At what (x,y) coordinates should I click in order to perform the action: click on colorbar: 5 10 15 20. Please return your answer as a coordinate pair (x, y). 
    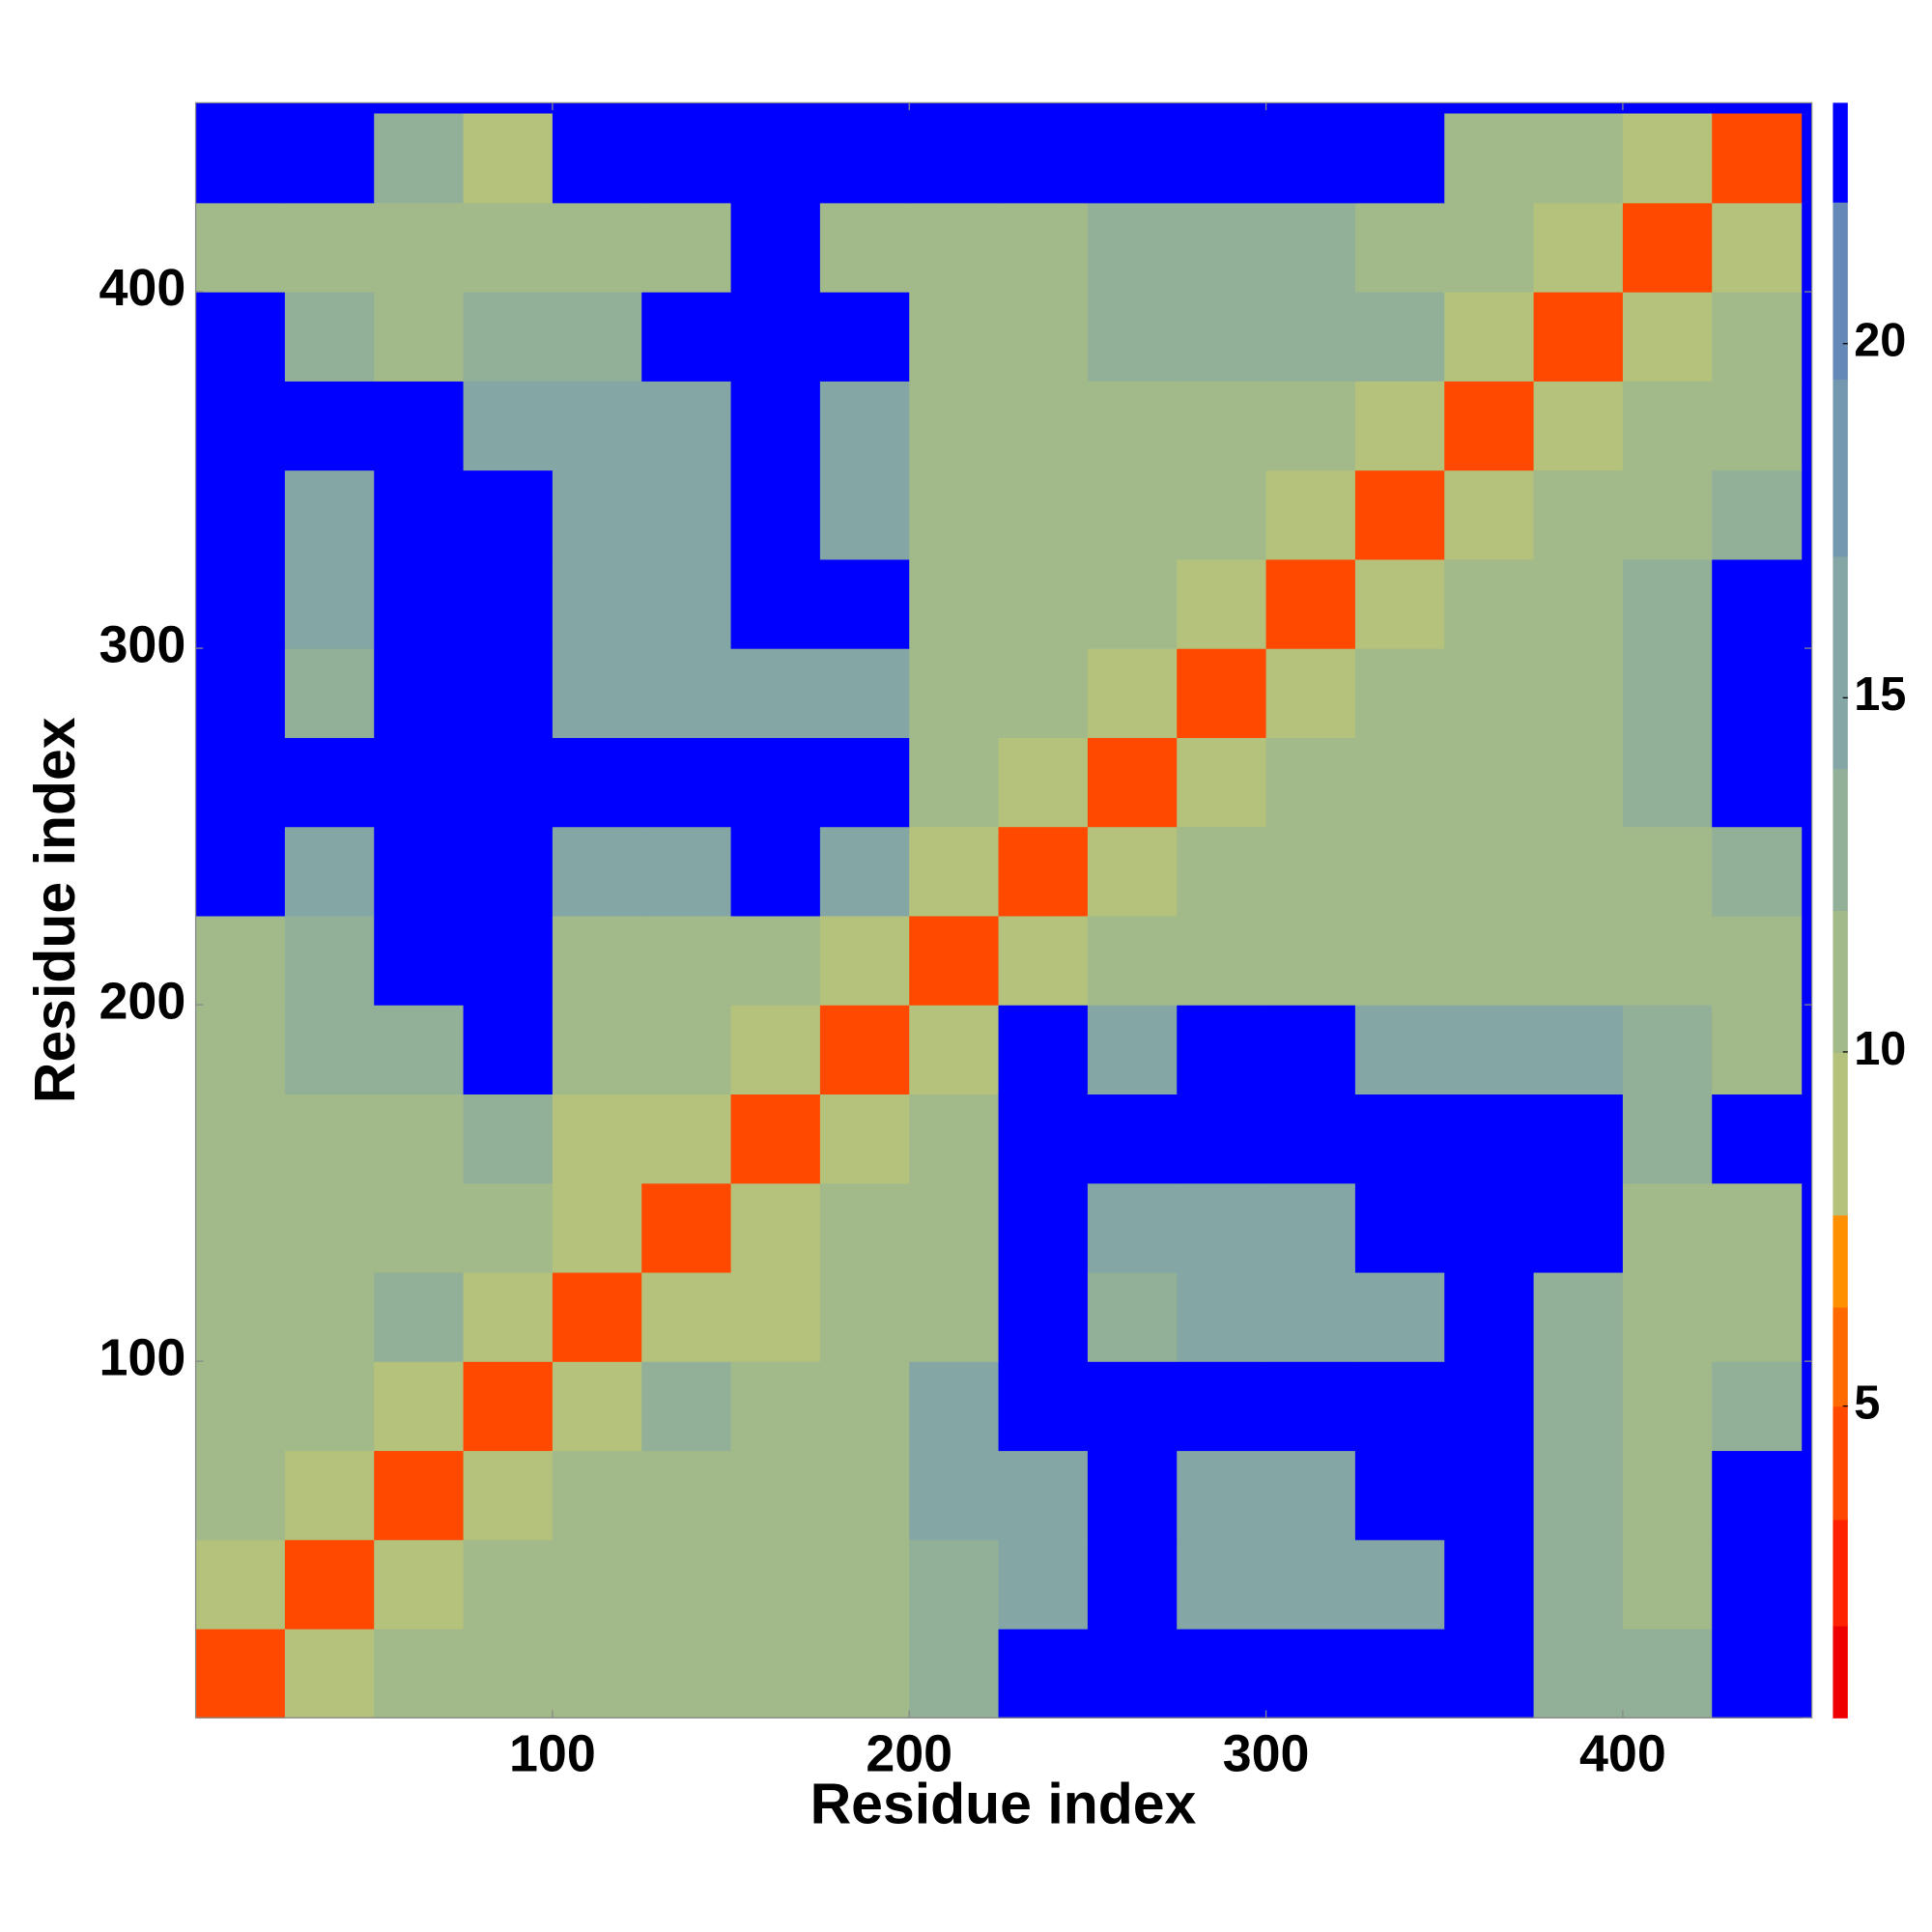
    Looking at the image, I should click on (1869, 910).